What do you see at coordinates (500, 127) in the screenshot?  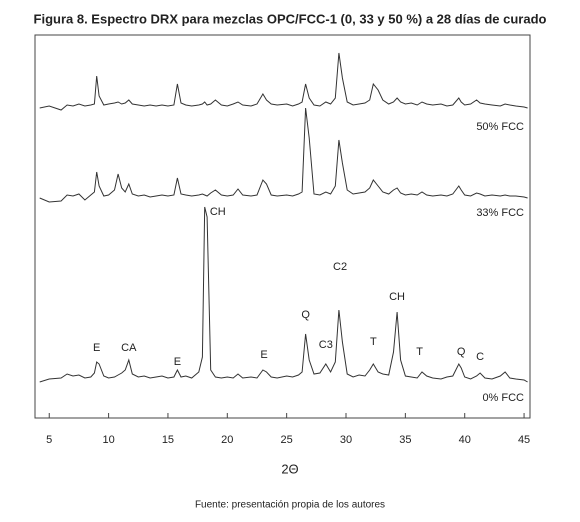 I see `series-label: 50% FCC` at bounding box center [500, 127].